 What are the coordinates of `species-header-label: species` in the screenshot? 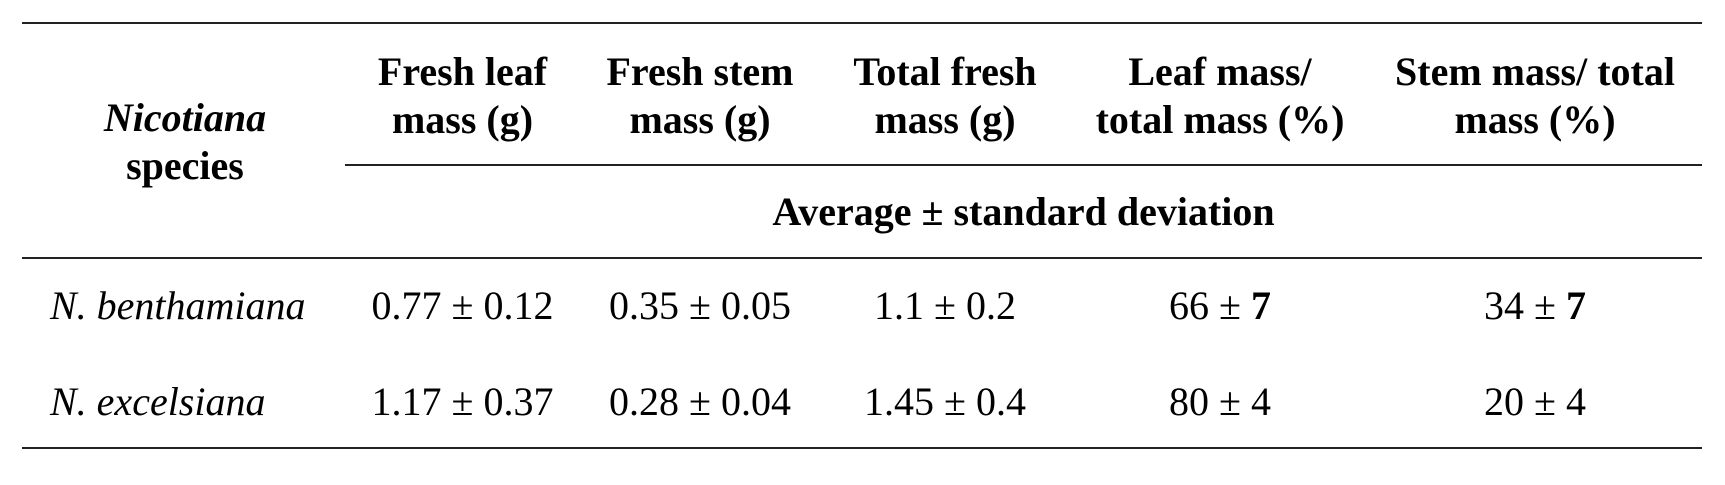 It's located at (185, 165).